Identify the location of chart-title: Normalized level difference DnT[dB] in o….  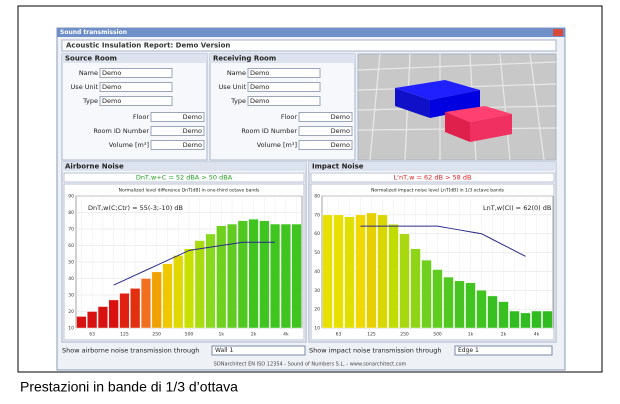
(189, 191).